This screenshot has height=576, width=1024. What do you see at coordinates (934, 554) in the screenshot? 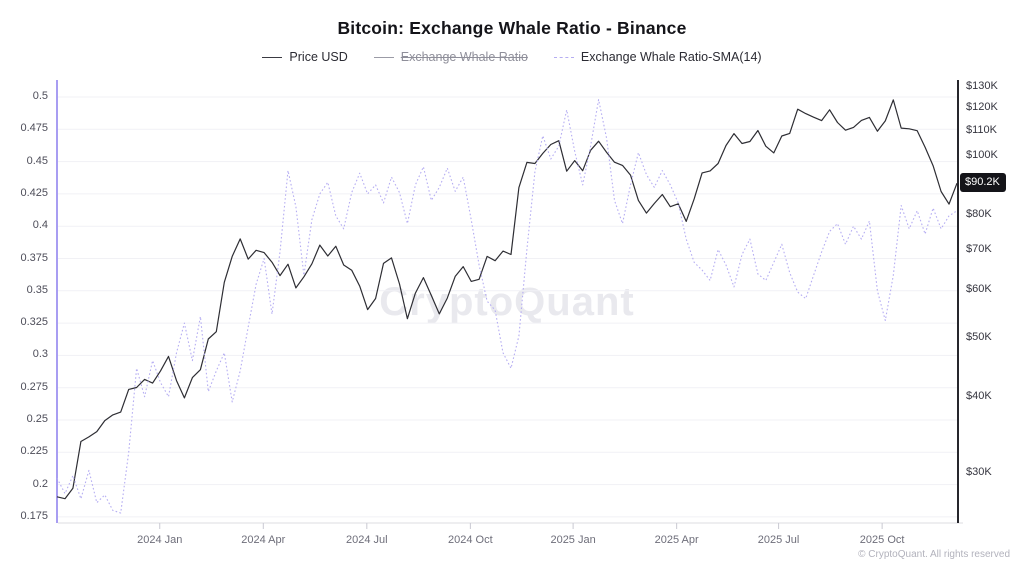
I see `copyright-footer: © CryptoQuant. All rights reserved` at bounding box center [934, 554].